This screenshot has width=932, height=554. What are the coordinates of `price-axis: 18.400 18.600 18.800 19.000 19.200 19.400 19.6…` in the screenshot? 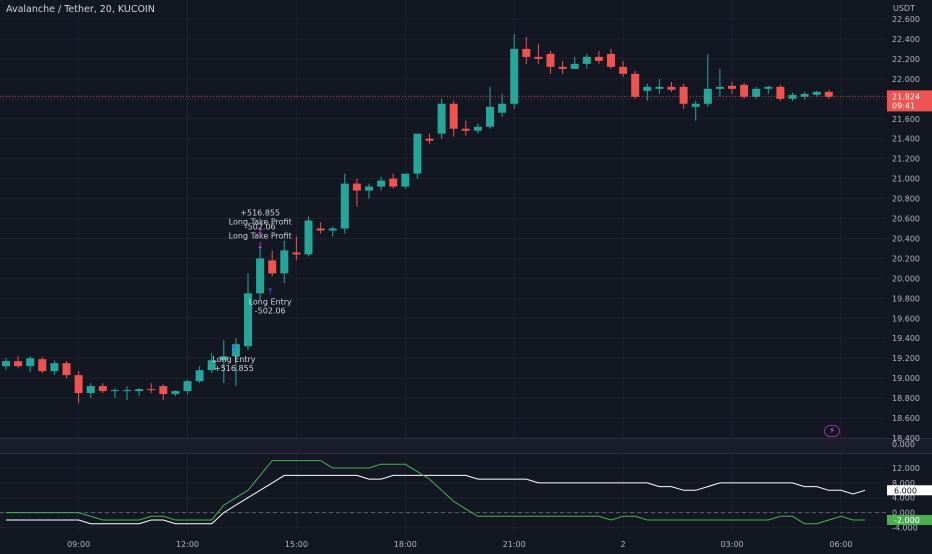 It's located at (909, 273).